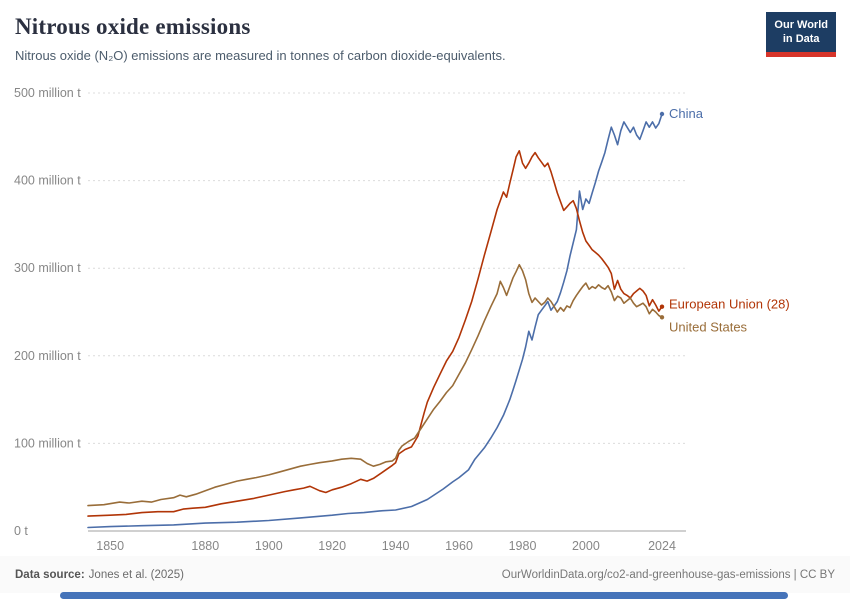 This screenshot has width=850, height=600. Describe the element at coordinates (47, 356) in the screenshot. I see `y-tick-label: 200 million t` at that location.